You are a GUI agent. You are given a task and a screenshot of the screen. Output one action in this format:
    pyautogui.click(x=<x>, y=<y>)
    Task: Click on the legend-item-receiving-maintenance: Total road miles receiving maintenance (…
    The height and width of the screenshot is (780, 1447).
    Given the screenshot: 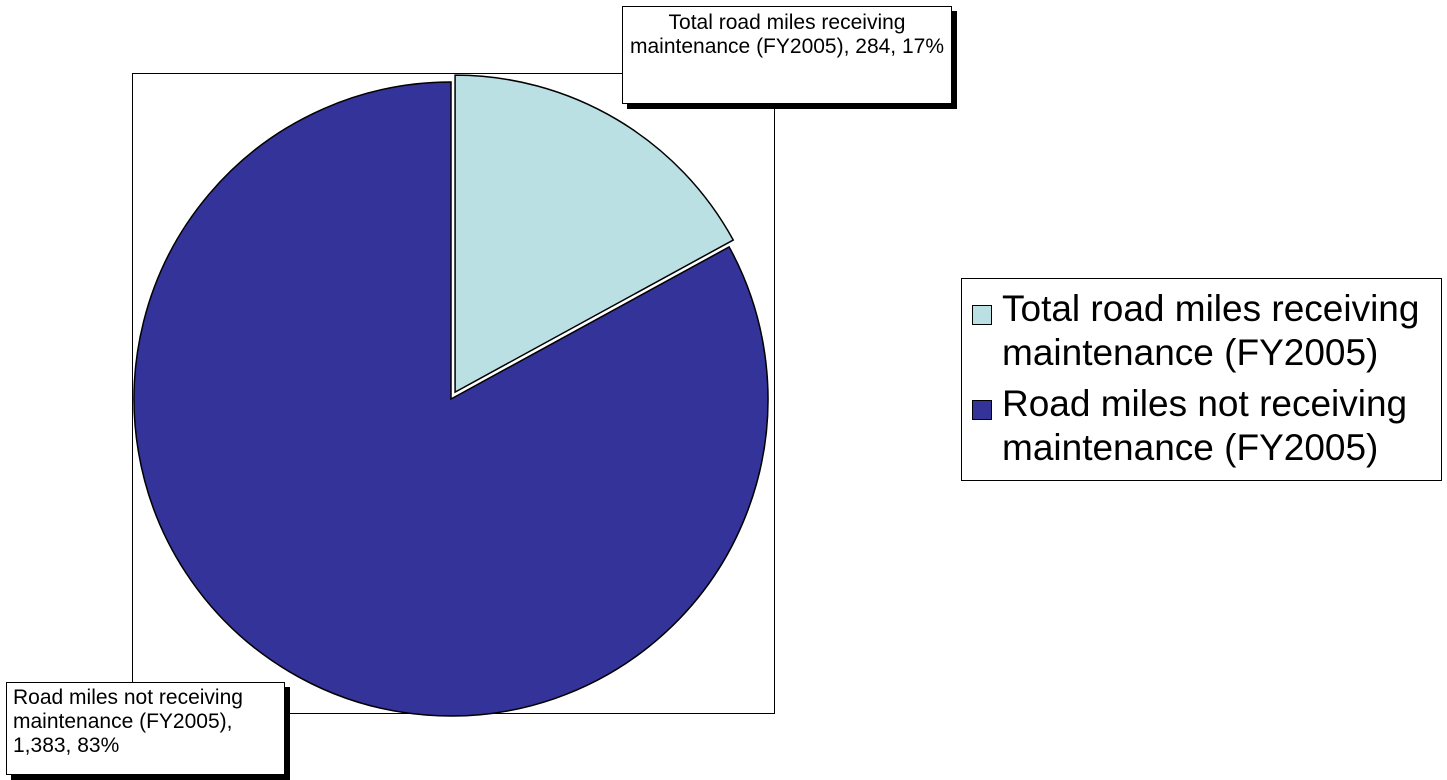 What is the action you would take?
    pyautogui.click(x=1195, y=331)
    